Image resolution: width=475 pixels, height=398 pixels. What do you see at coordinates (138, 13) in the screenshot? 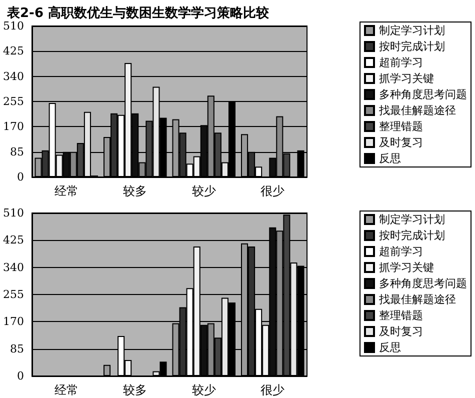
I see `chart-title: 表2-6 高职数优生与数困生数学学习策略比较` at bounding box center [138, 13].